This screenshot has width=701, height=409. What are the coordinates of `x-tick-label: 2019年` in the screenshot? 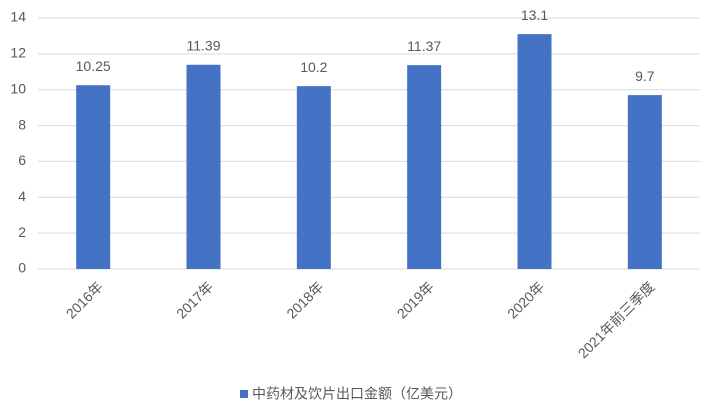 It's located at (415, 299).